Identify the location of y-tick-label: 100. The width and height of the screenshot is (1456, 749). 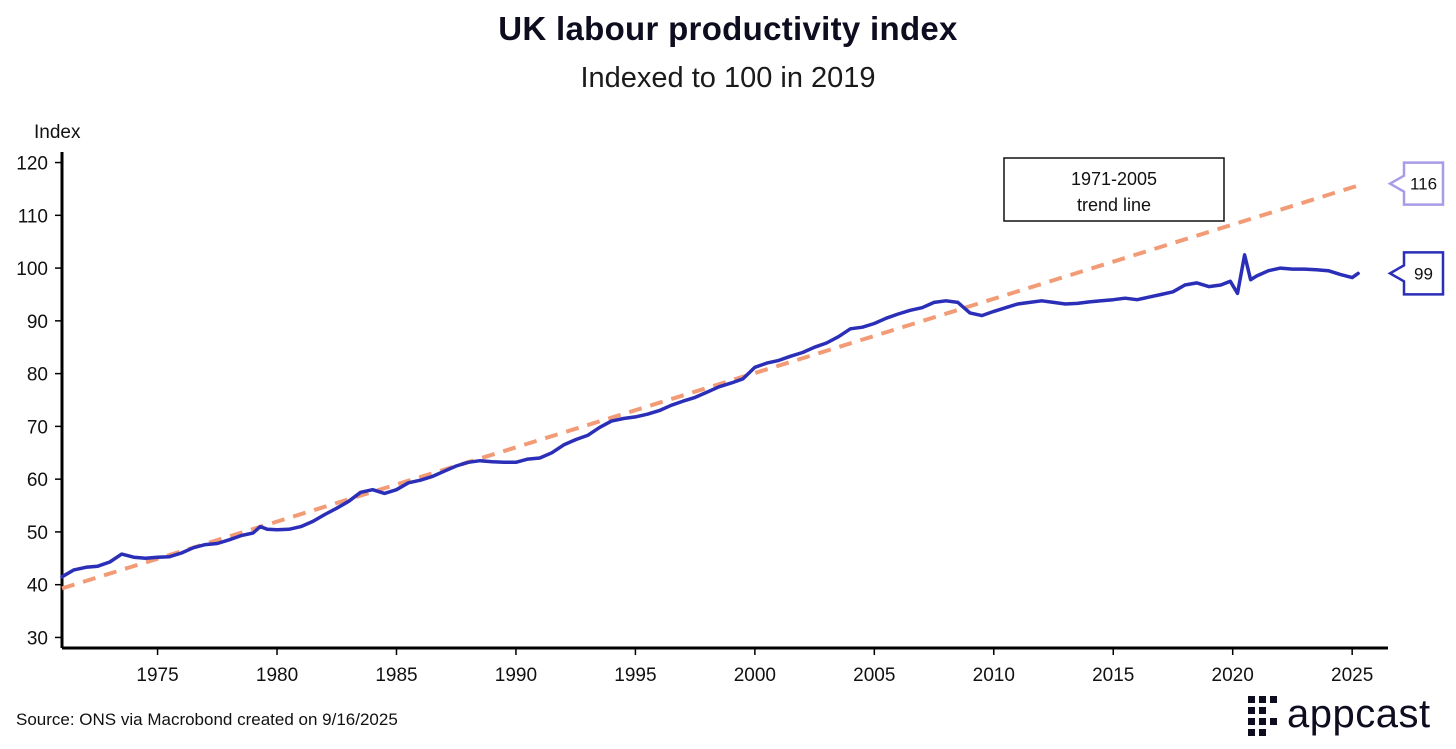
(32, 269).